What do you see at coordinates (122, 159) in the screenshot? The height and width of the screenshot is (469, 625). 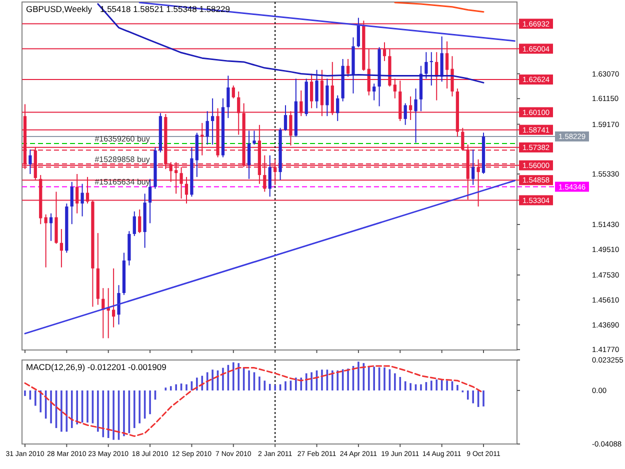 I see `annotation: #15289858 buy` at bounding box center [122, 159].